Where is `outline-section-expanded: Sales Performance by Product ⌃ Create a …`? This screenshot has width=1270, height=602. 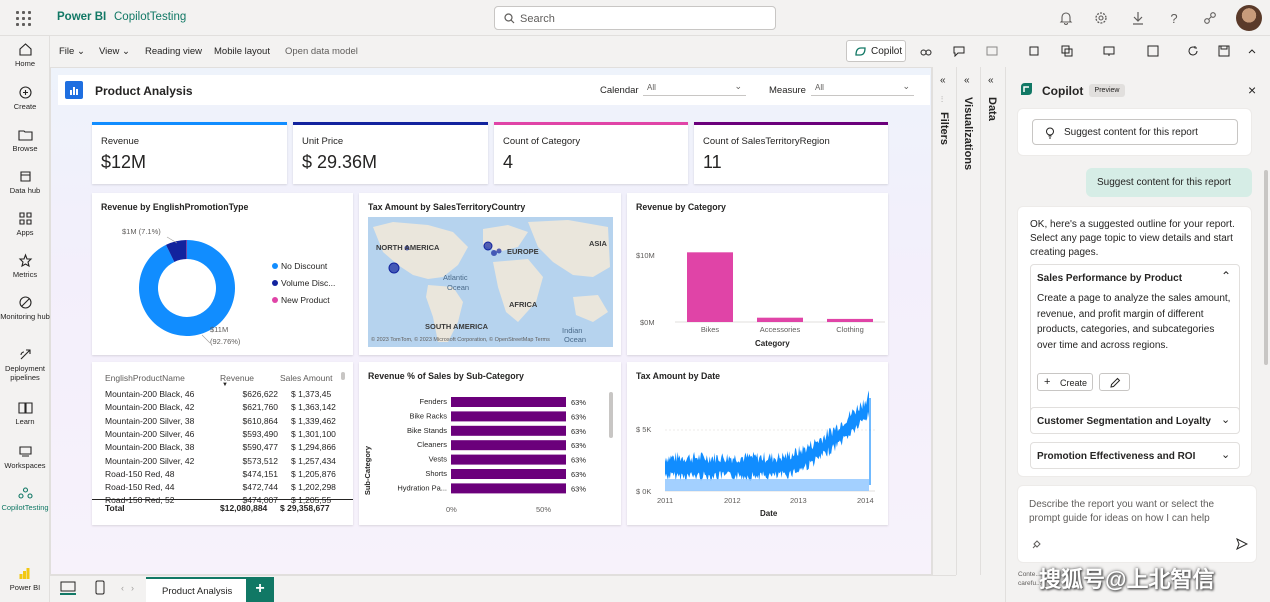 outline-section-expanded: Sales Performance by Product ⌃ Create a … is located at coordinates (1135, 344).